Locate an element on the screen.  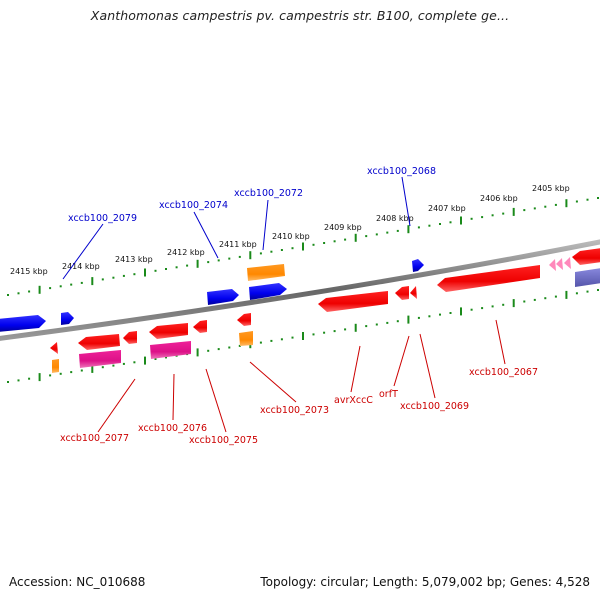
gene-xccb100-2076 is located at coordinates (168, 331).